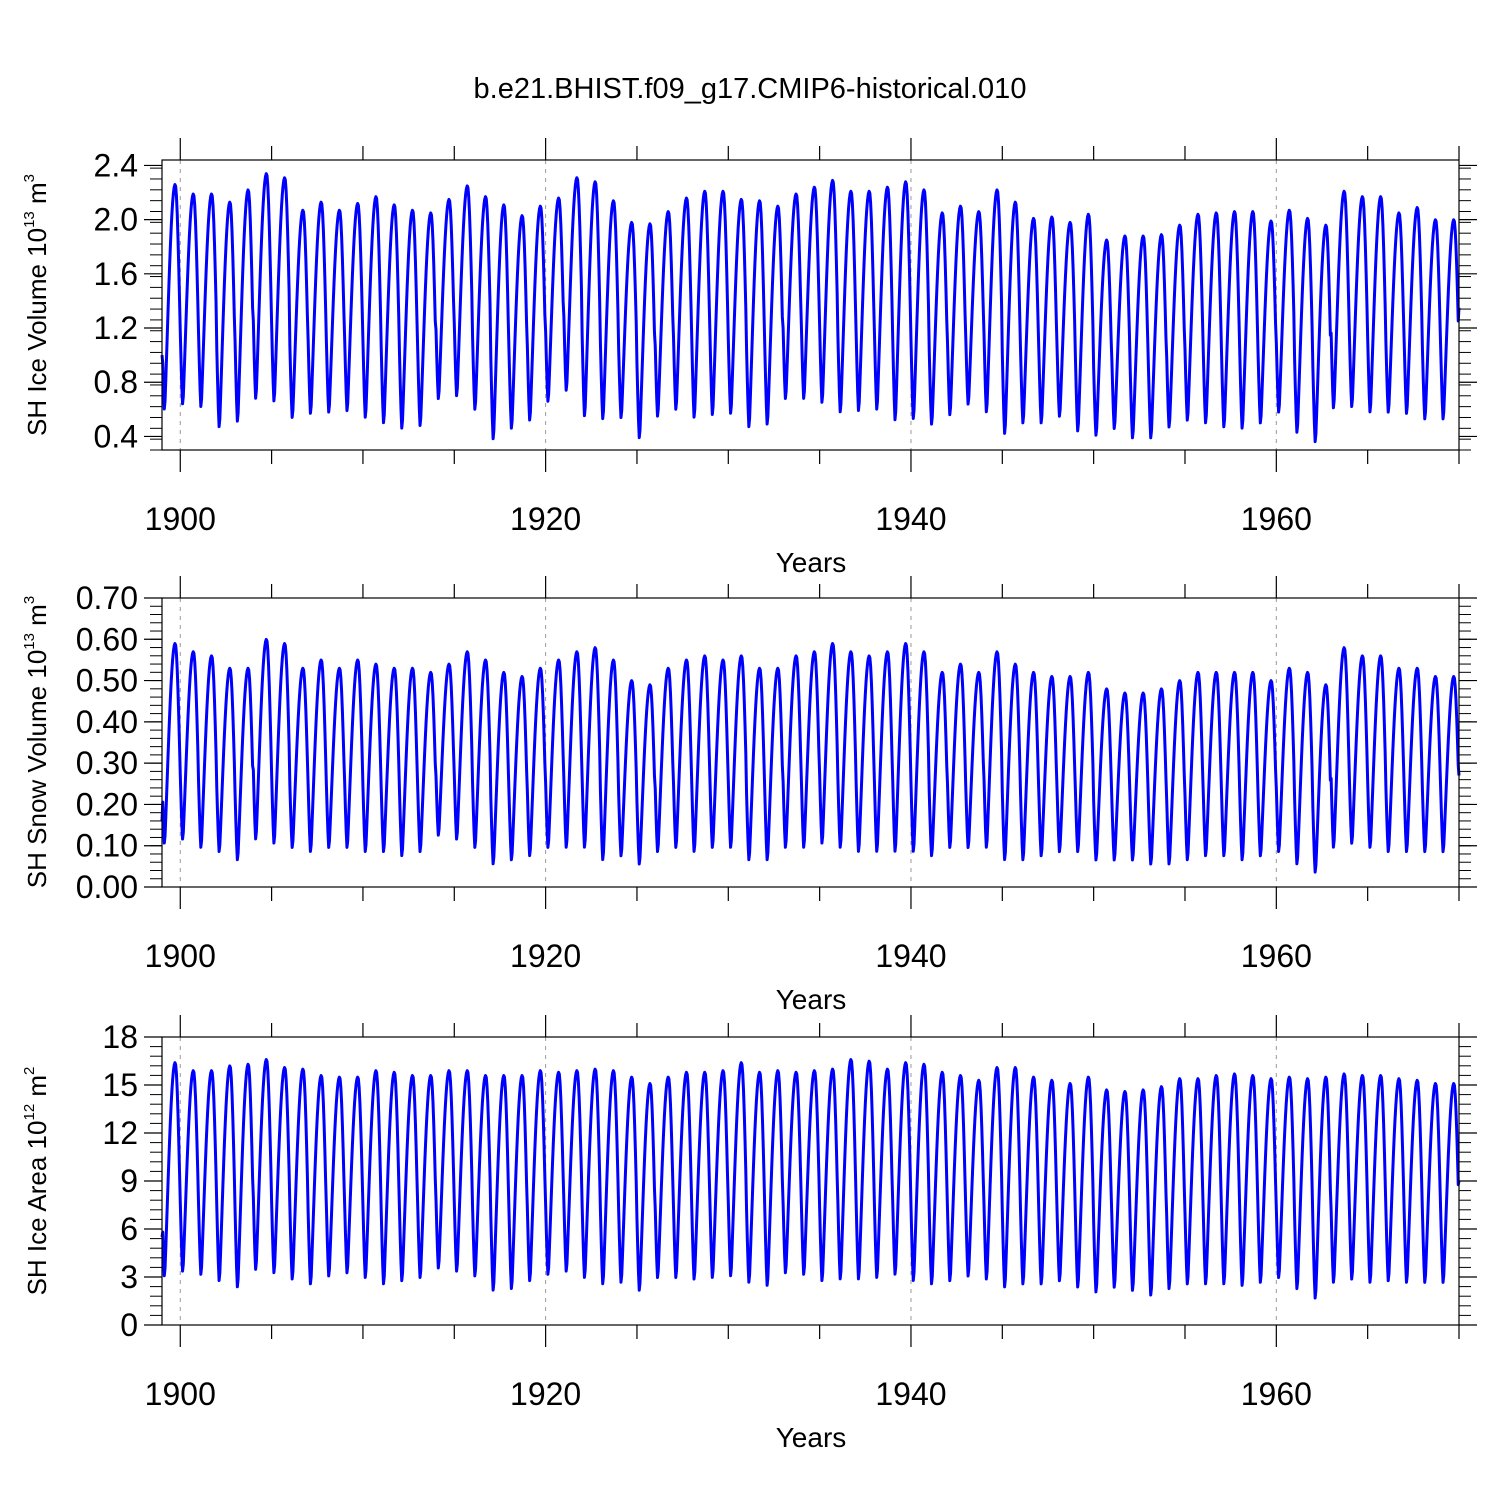 The width and height of the screenshot is (1500, 1500). I want to click on ytick-label: 0.8, so click(116, 382).